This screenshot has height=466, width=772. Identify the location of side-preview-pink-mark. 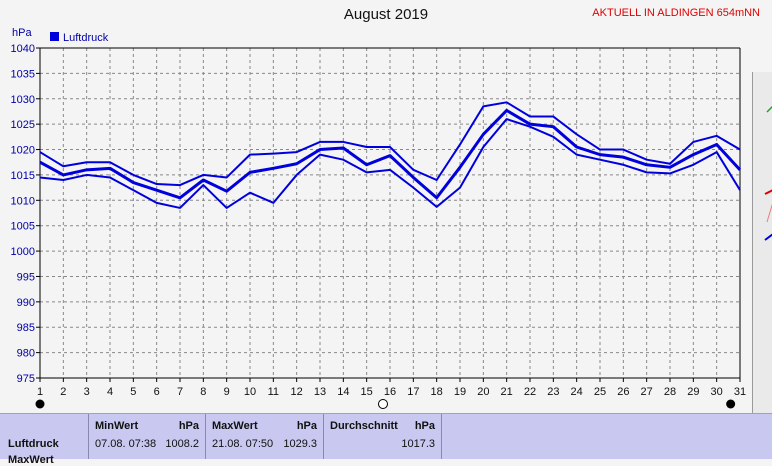
(769, 213).